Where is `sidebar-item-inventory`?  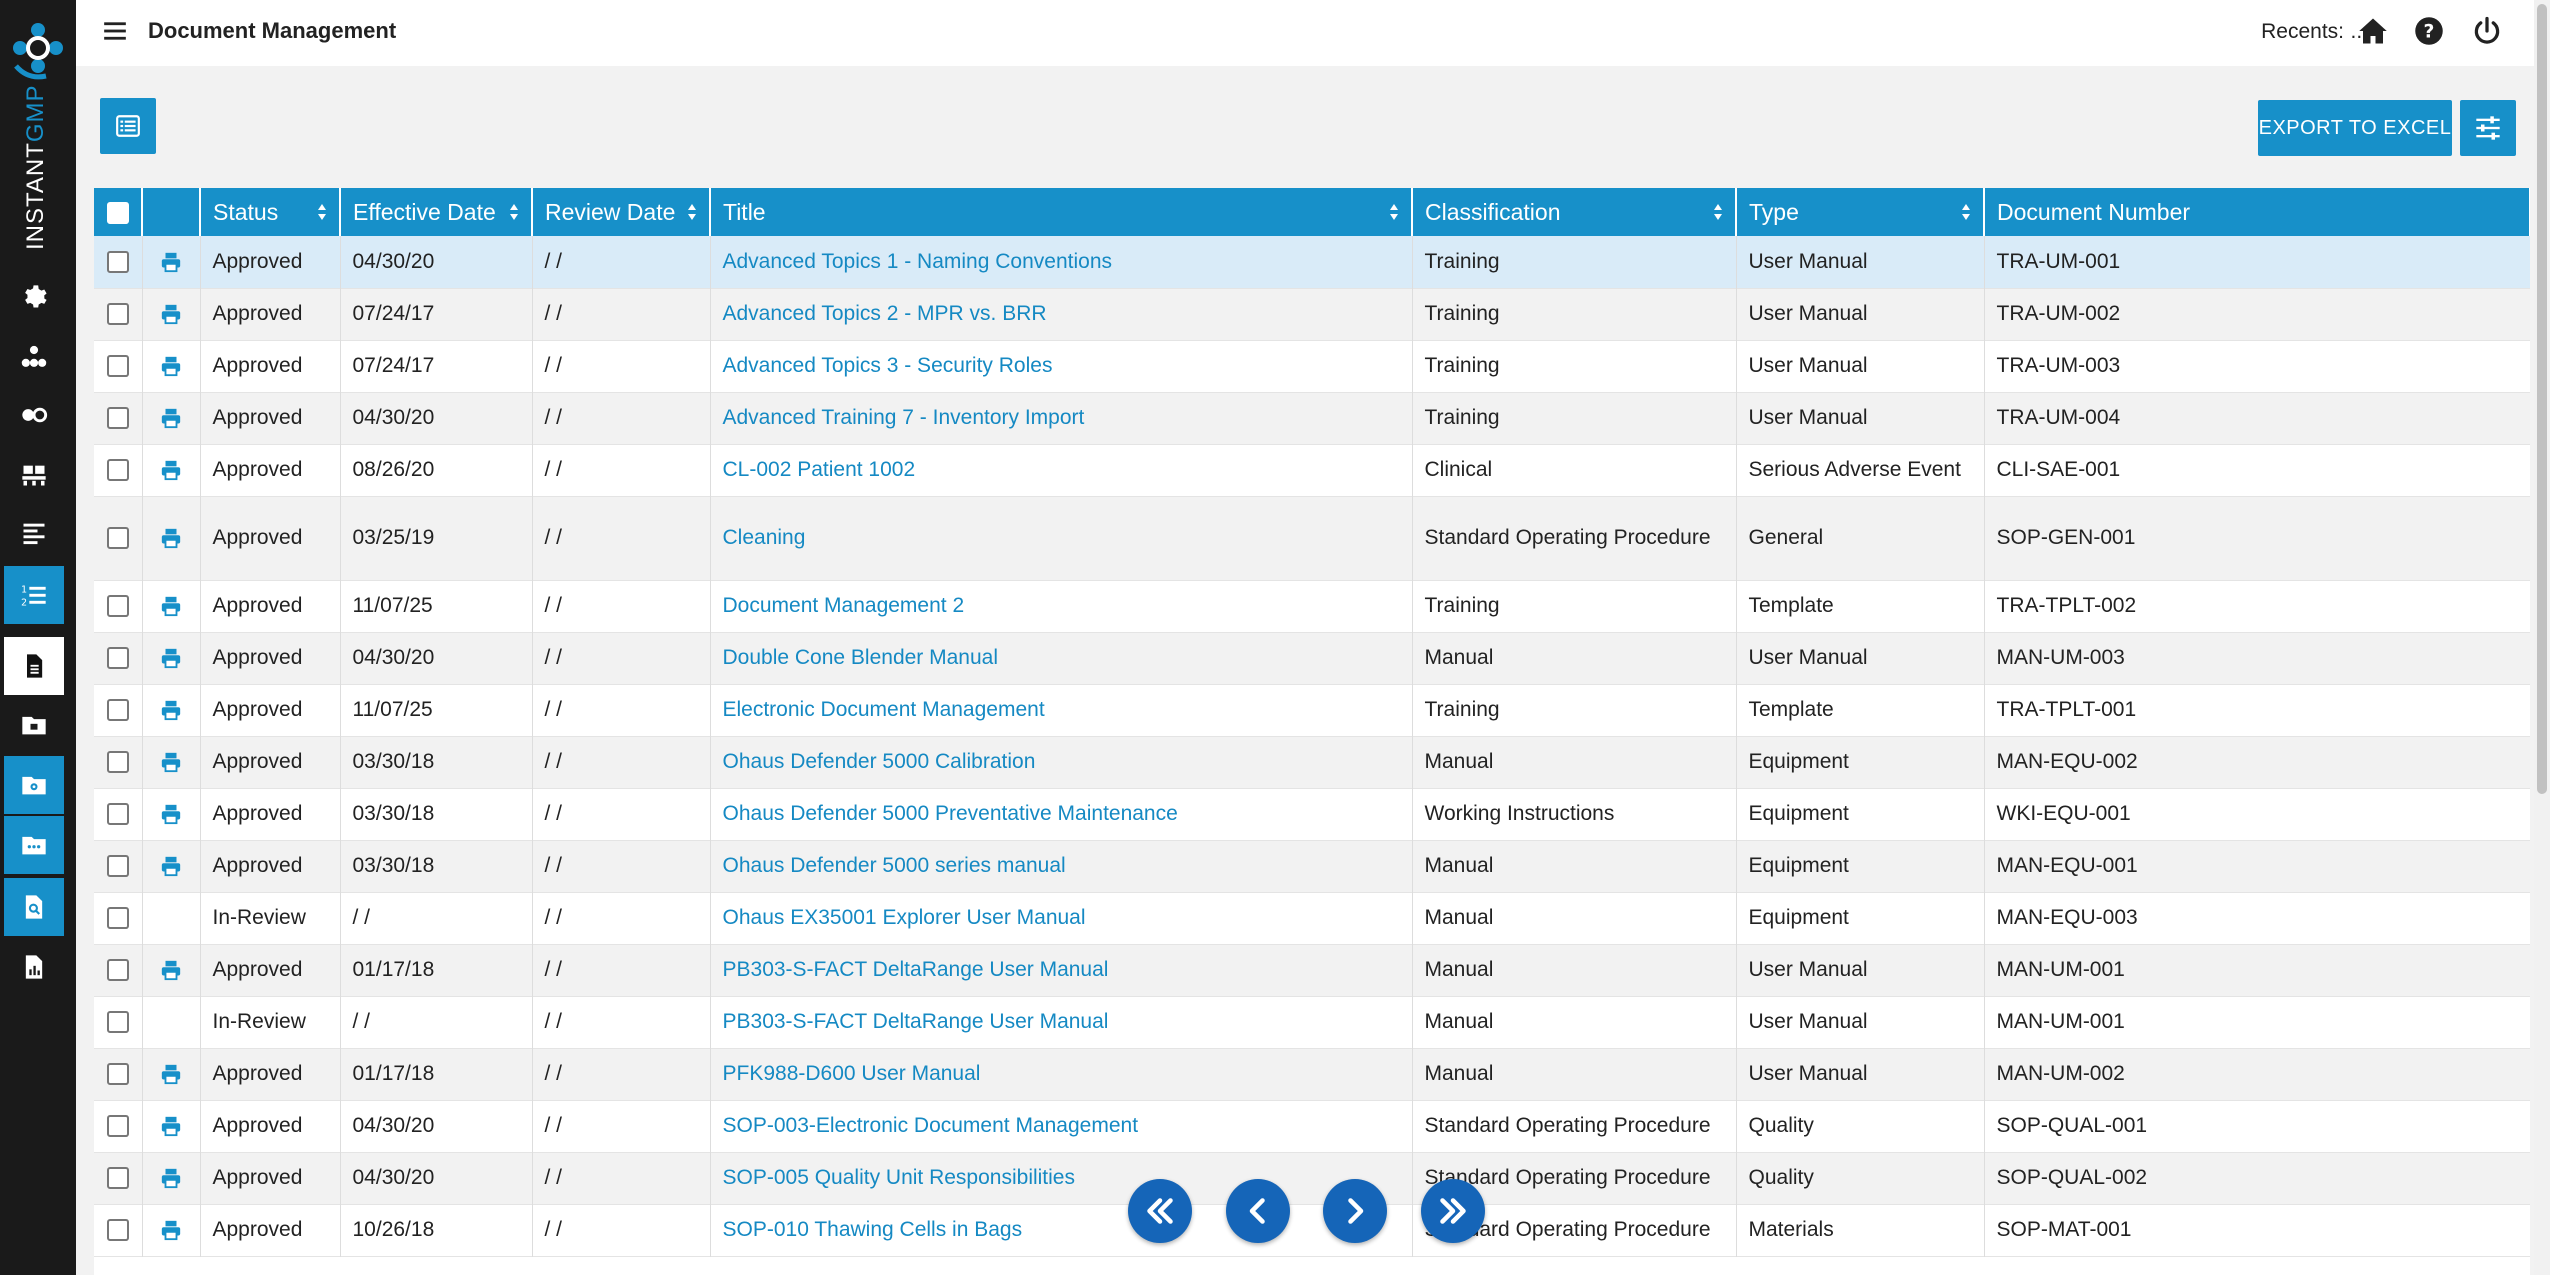 sidebar-item-inventory is located at coordinates (34, 475).